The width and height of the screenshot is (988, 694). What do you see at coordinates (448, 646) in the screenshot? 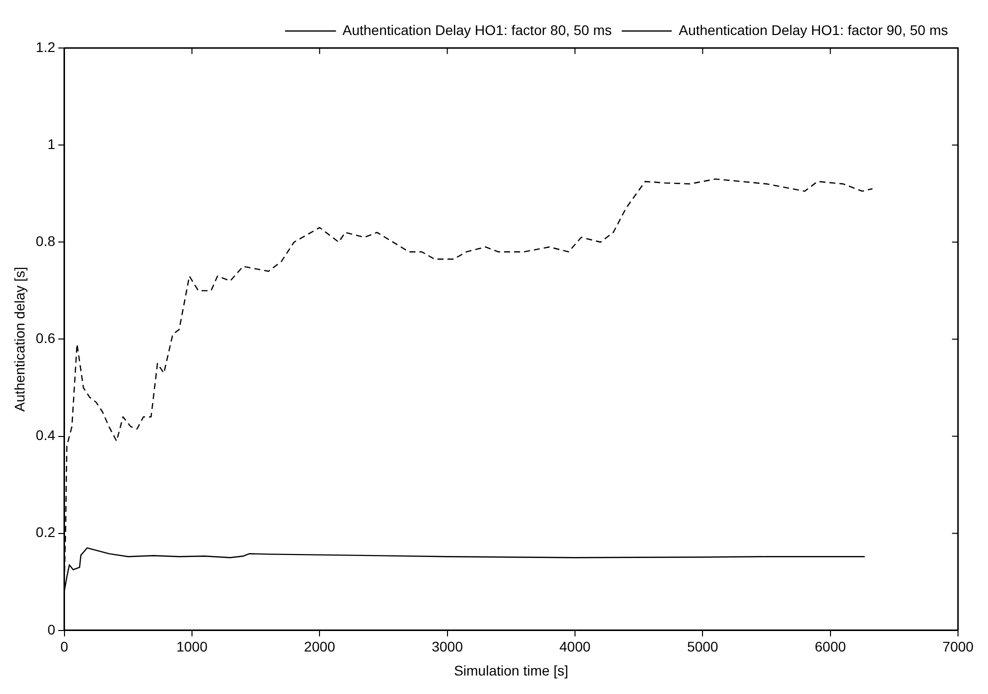
I see `x-tick-label: 3000` at bounding box center [448, 646].